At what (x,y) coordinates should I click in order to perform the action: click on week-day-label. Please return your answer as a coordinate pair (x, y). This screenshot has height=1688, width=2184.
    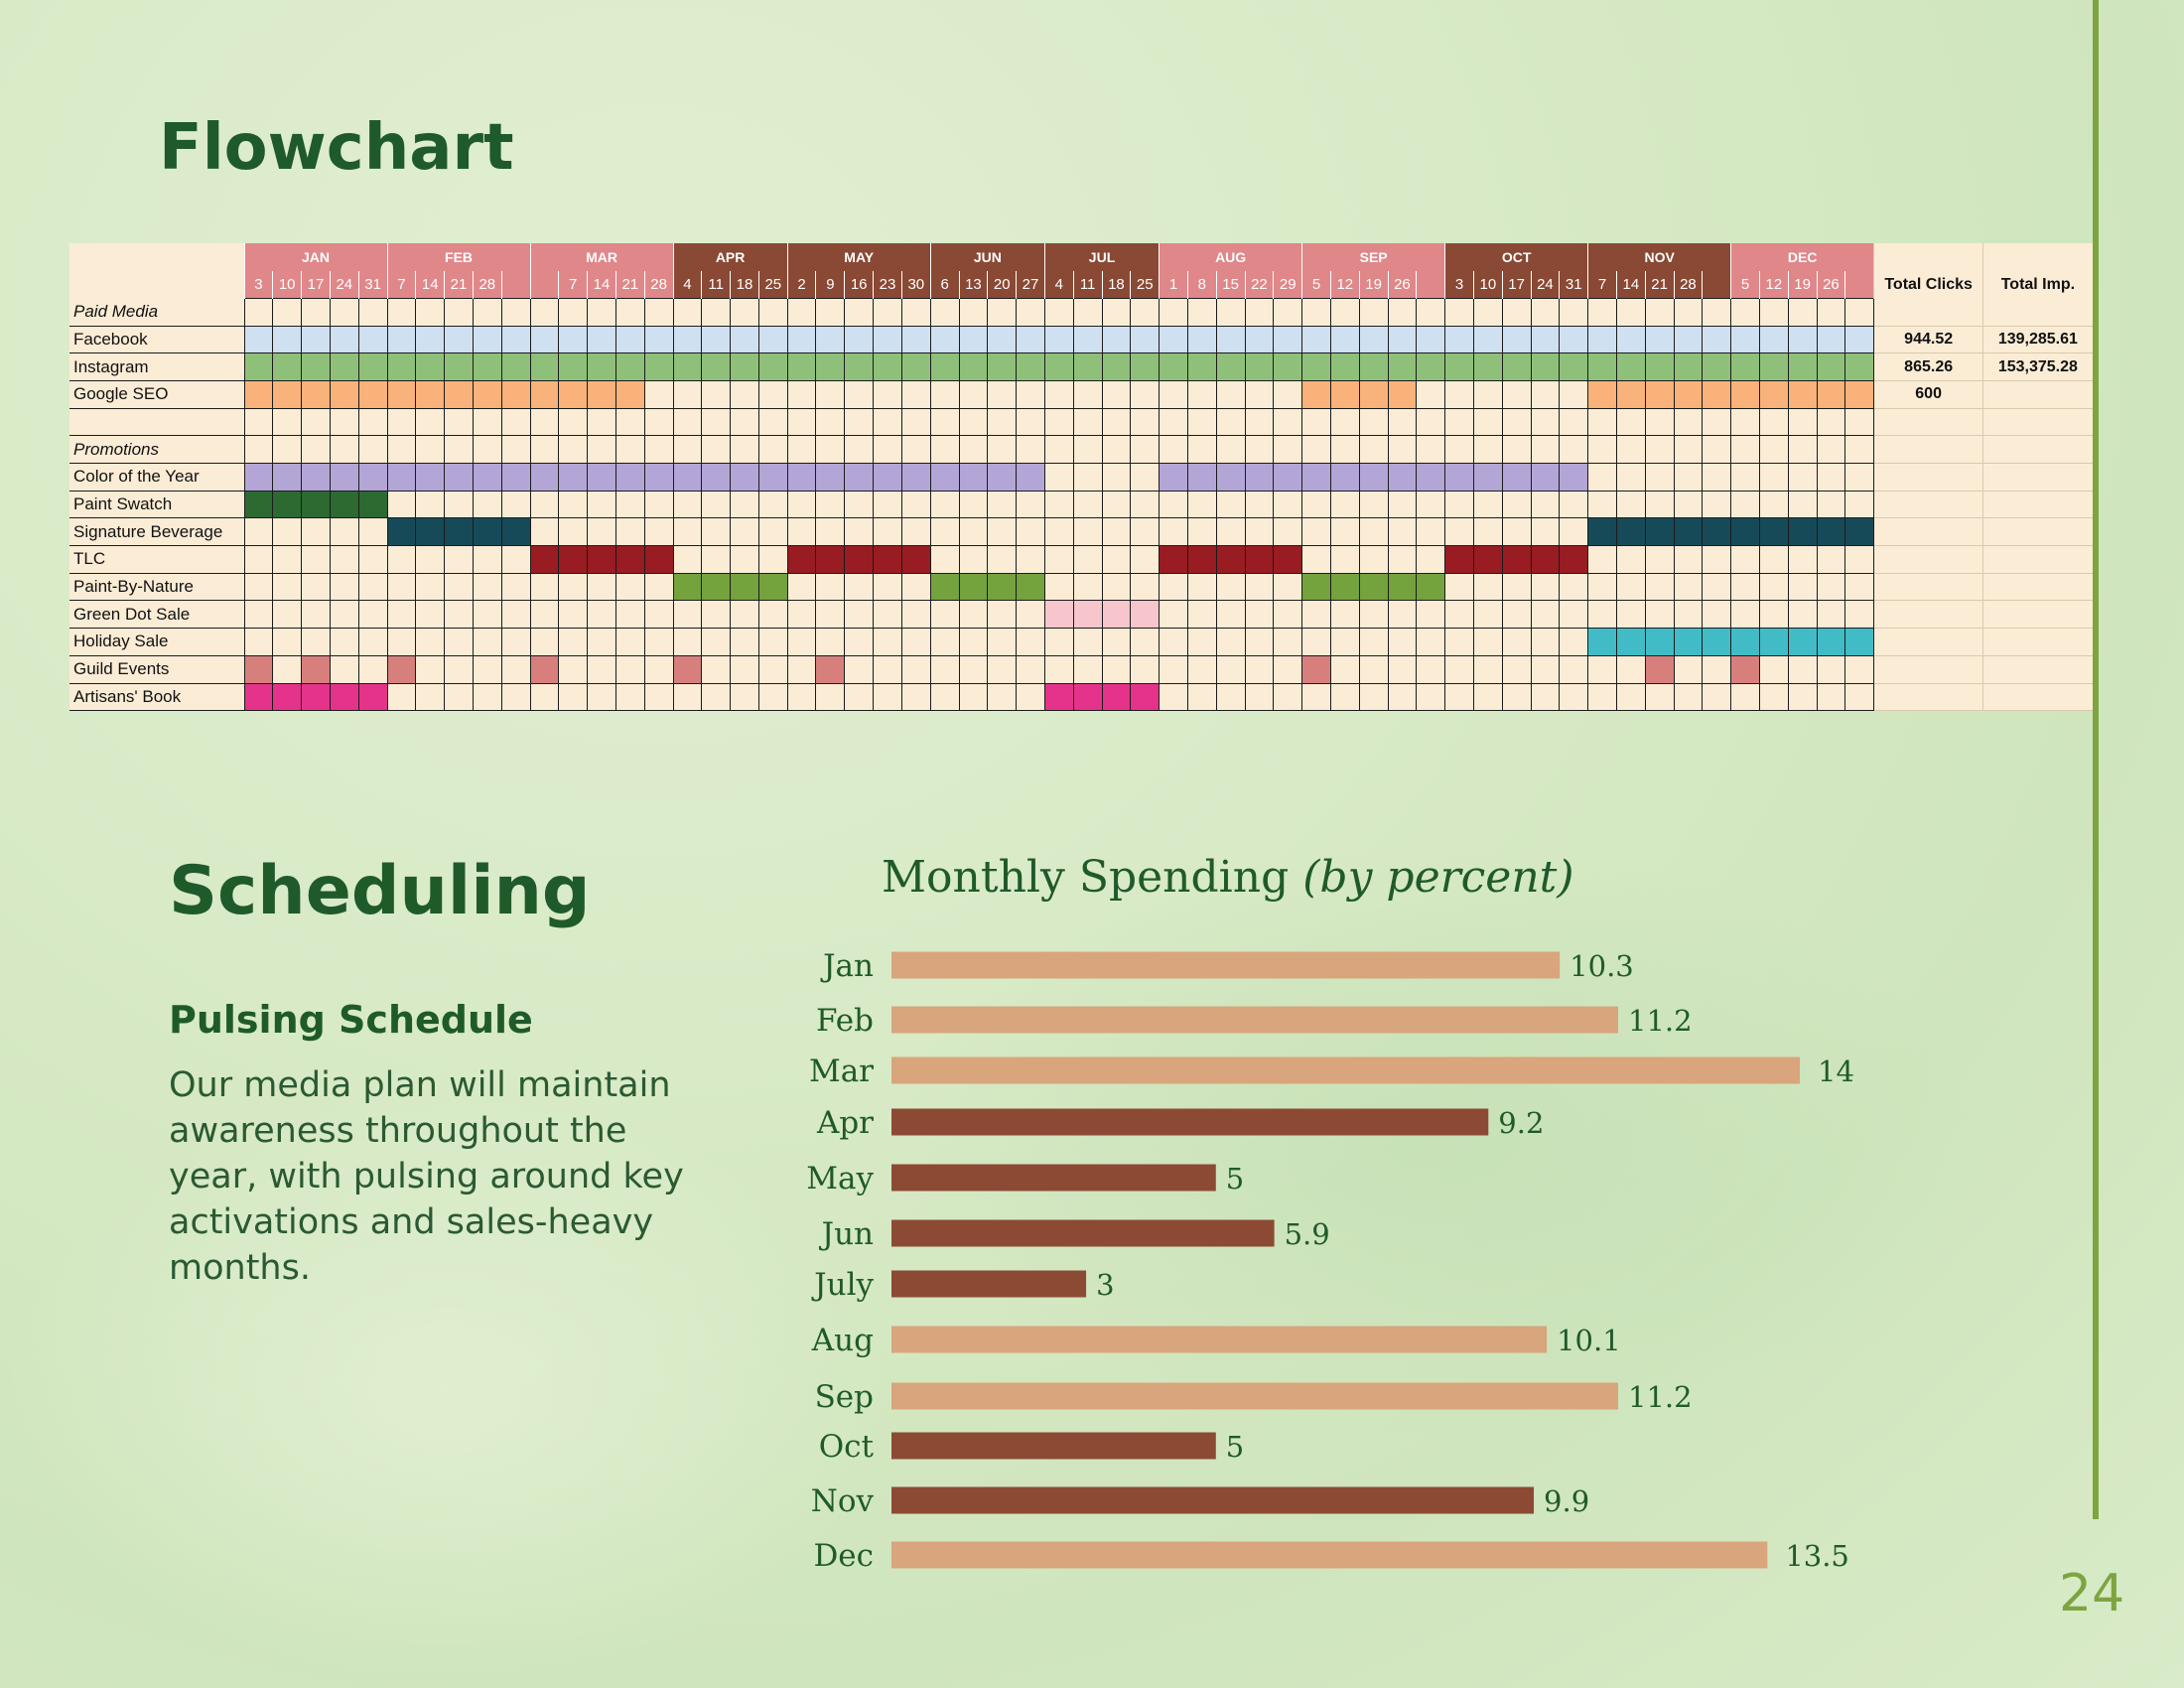
    Looking at the image, I should click on (544, 284).